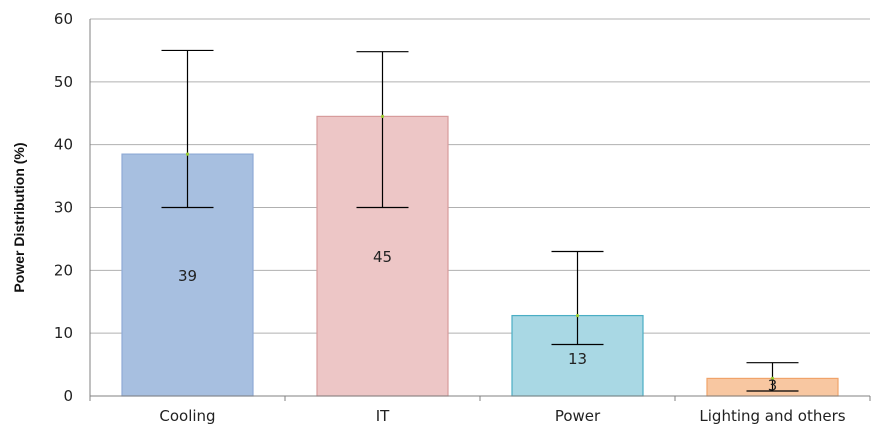 The width and height of the screenshot is (892, 448). Describe the element at coordinates (19, 217) in the screenshot. I see `y-axis-label: Power Distribution (%)` at that location.